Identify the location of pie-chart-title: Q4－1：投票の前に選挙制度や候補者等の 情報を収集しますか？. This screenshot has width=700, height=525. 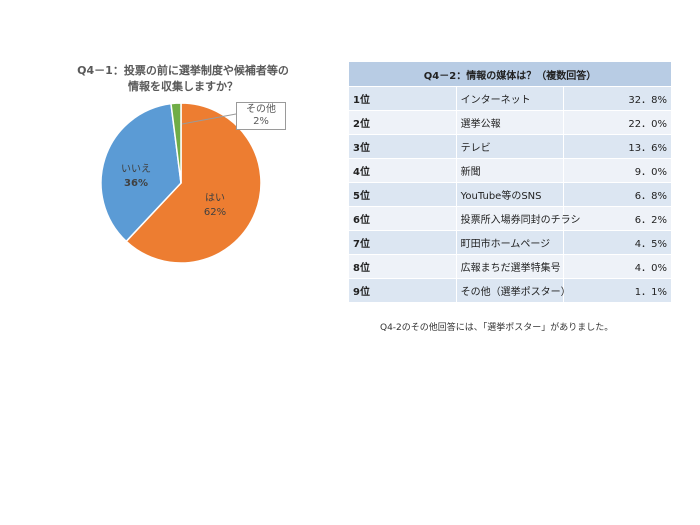
(183, 79).